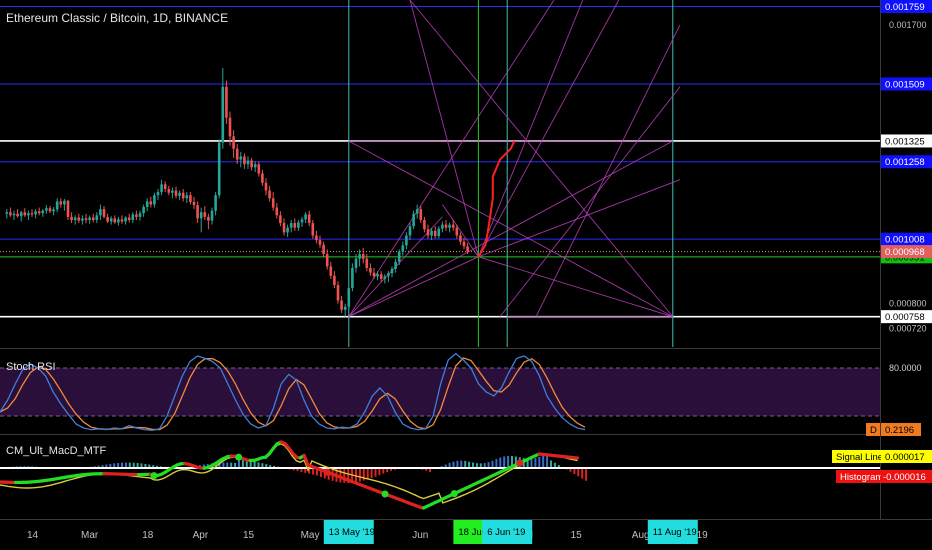 This screenshot has width=932, height=550. What do you see at coordinates (440, 392) in the screenshot?
I see `stoch-band` at bounding box center [440, 392].